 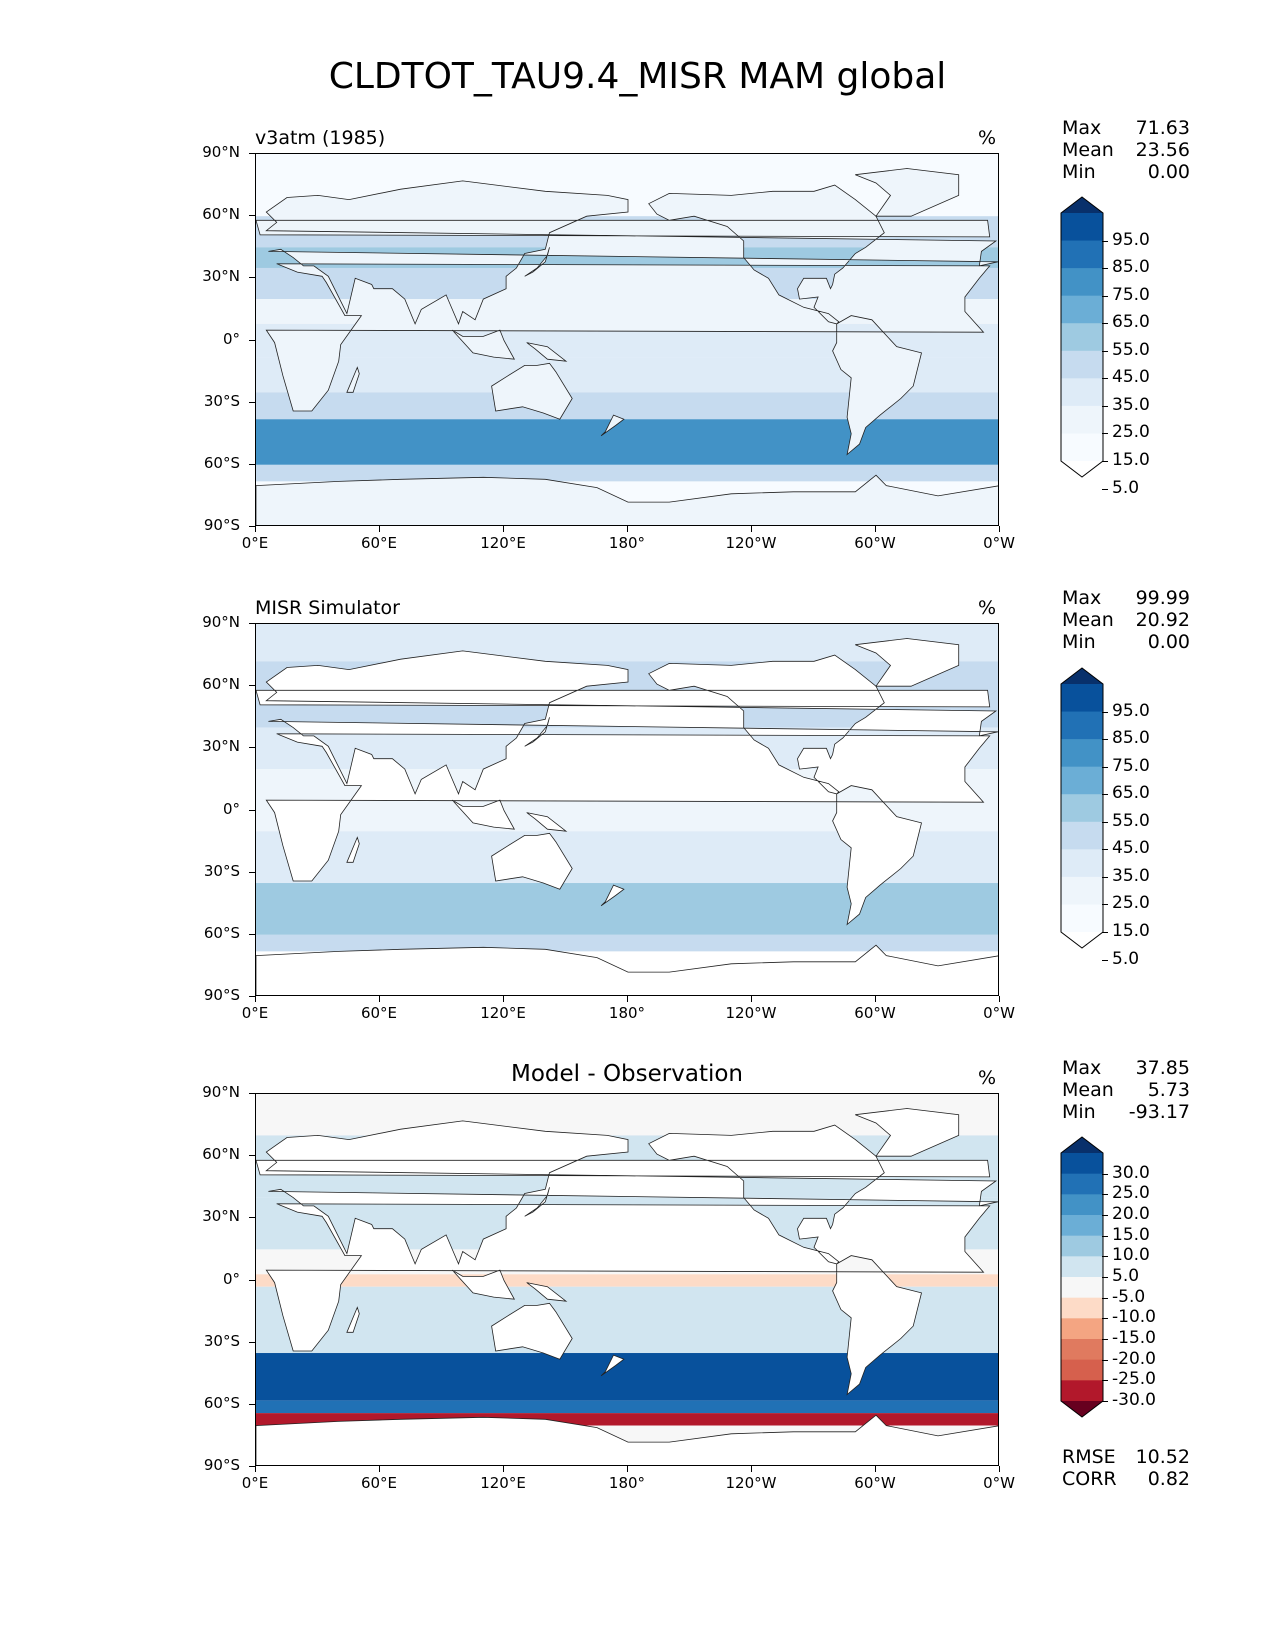 I want to click on corr-value: 0.82, so click(x=1168, y=1479).